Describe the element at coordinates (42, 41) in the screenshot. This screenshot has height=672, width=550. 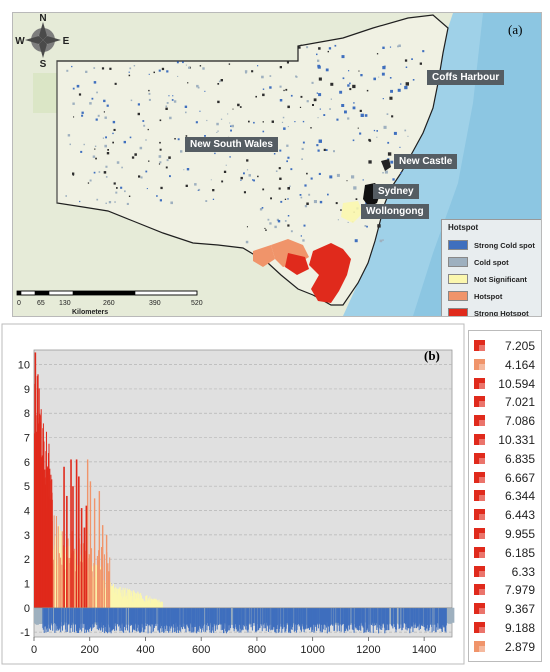
I see `compass-rose: N S E W` at that location.